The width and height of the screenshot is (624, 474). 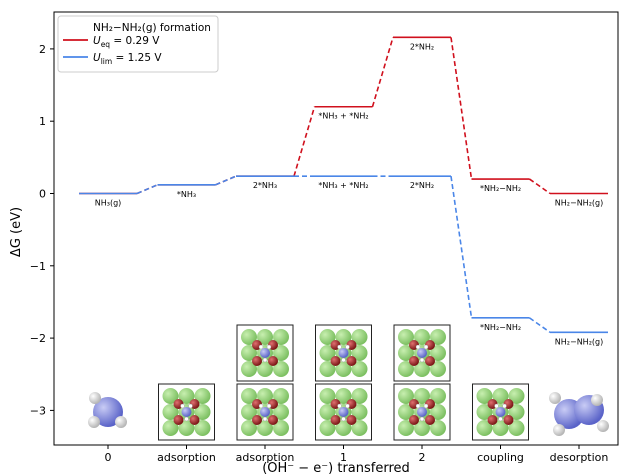 What do you see at coordinates (108, 203) in the screenshot?
I see `state-label: NH₃(g)` at bounding box center [108, 203].